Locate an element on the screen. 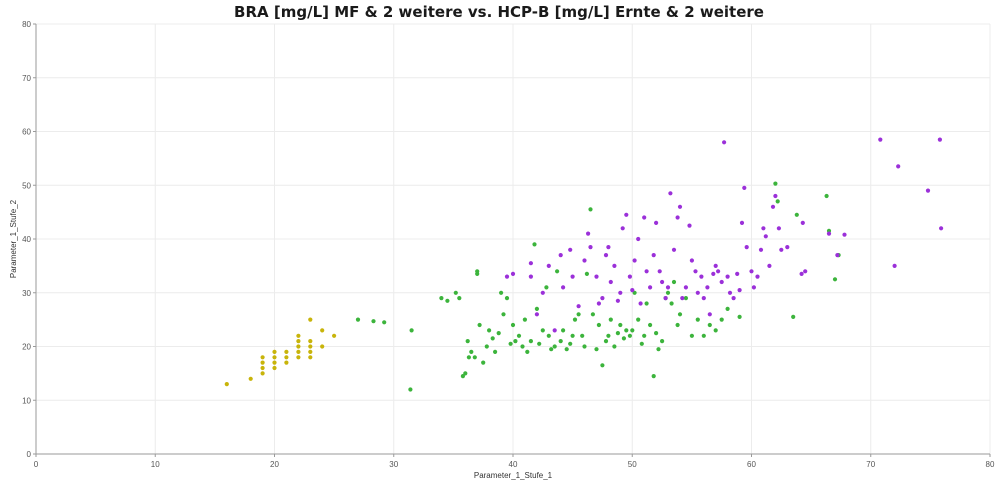 The height and width of the screenshot is (482, 998). y-tick-label: 70 is located at coordinates (26, 78).